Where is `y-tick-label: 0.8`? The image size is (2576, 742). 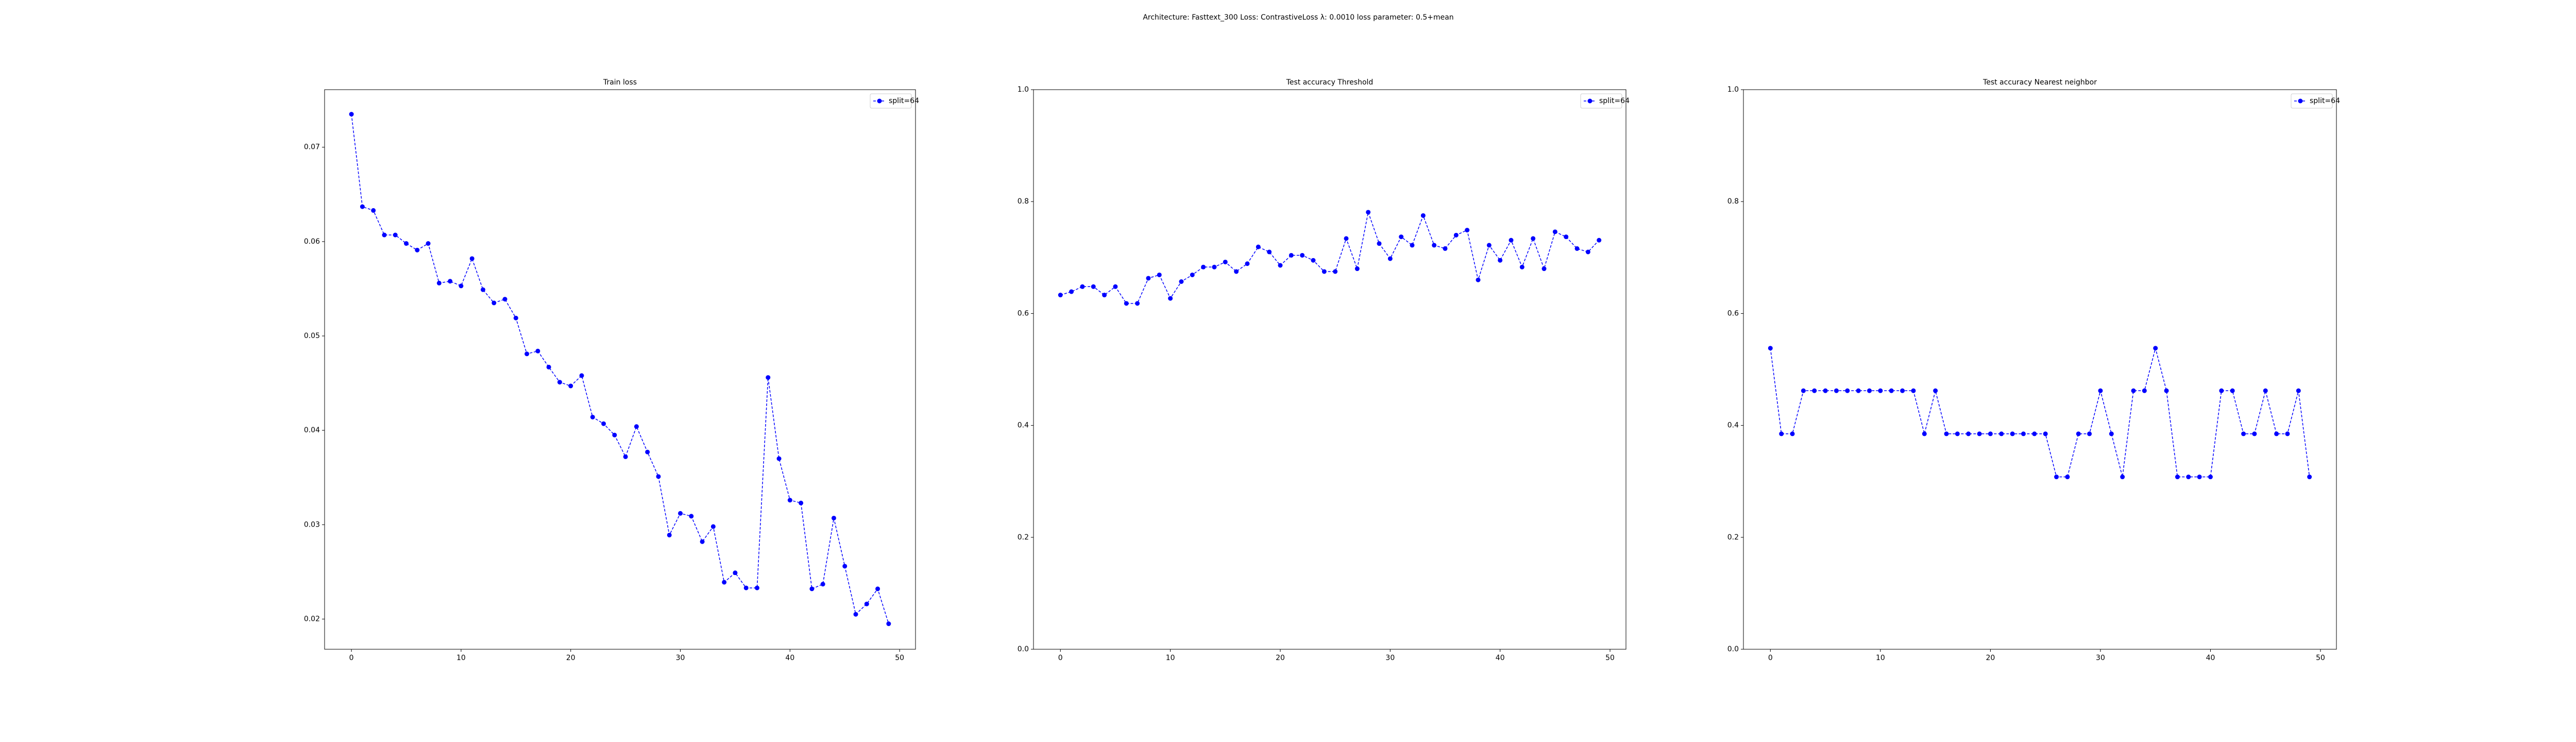
y-tick-label: 0.8 is located at coordinates (1023, 201).